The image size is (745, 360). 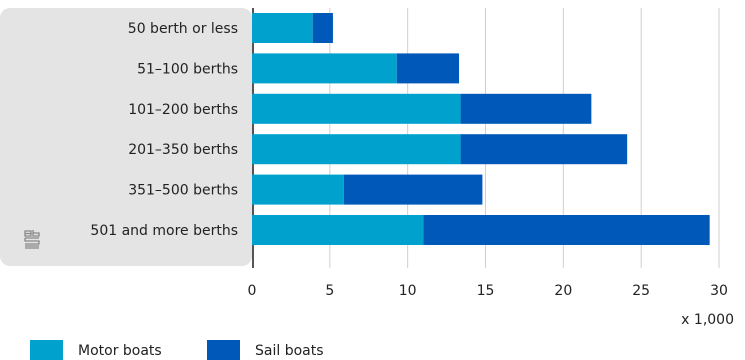 I want to click on category-label-5: 501 and more berths, so click(x=164, y=231).